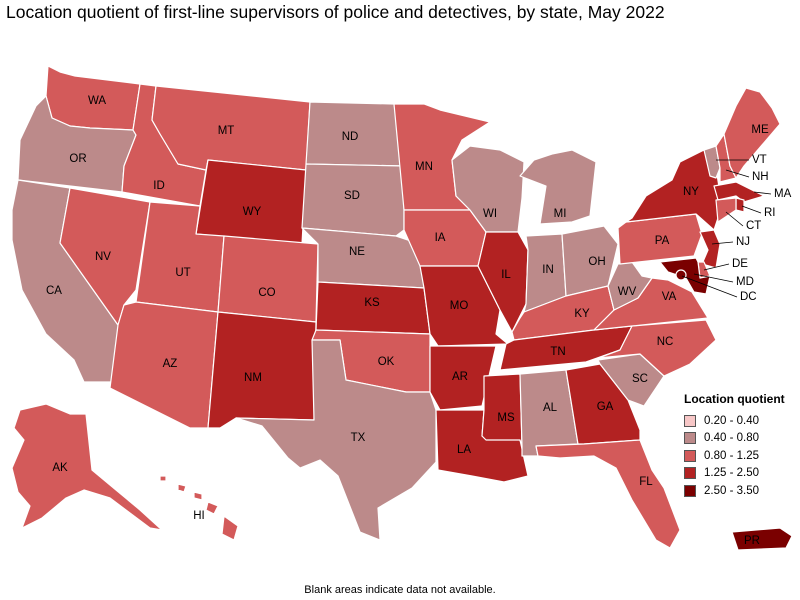 The image size is (800, 600). I want to click on state-label-sd: SD, so click(352, 196).